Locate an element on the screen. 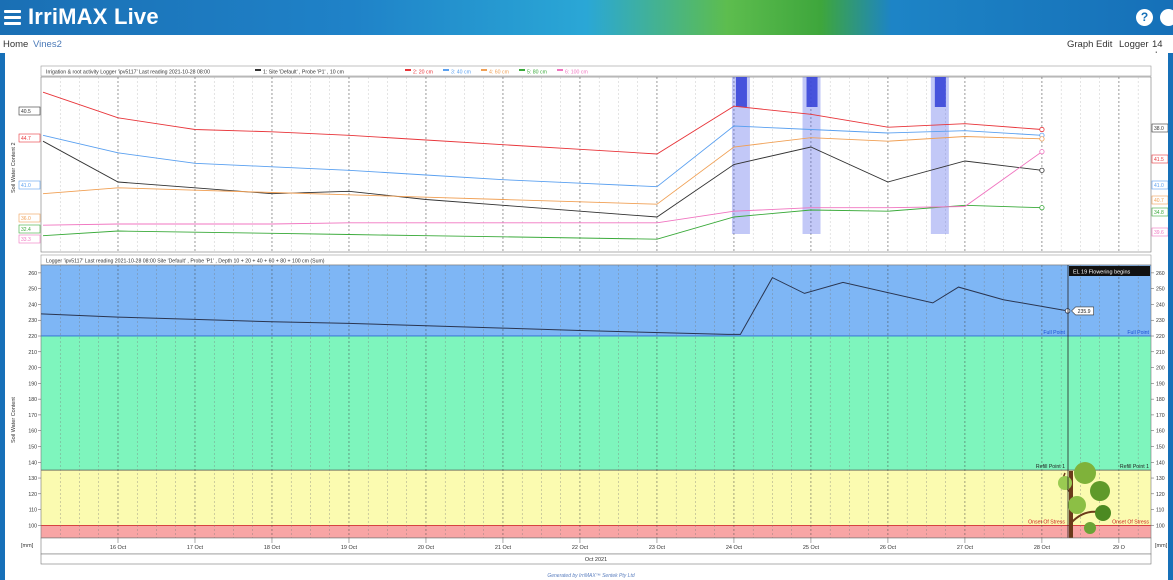  ytick-right-250: 250 is located at coordinates (1160, 290).